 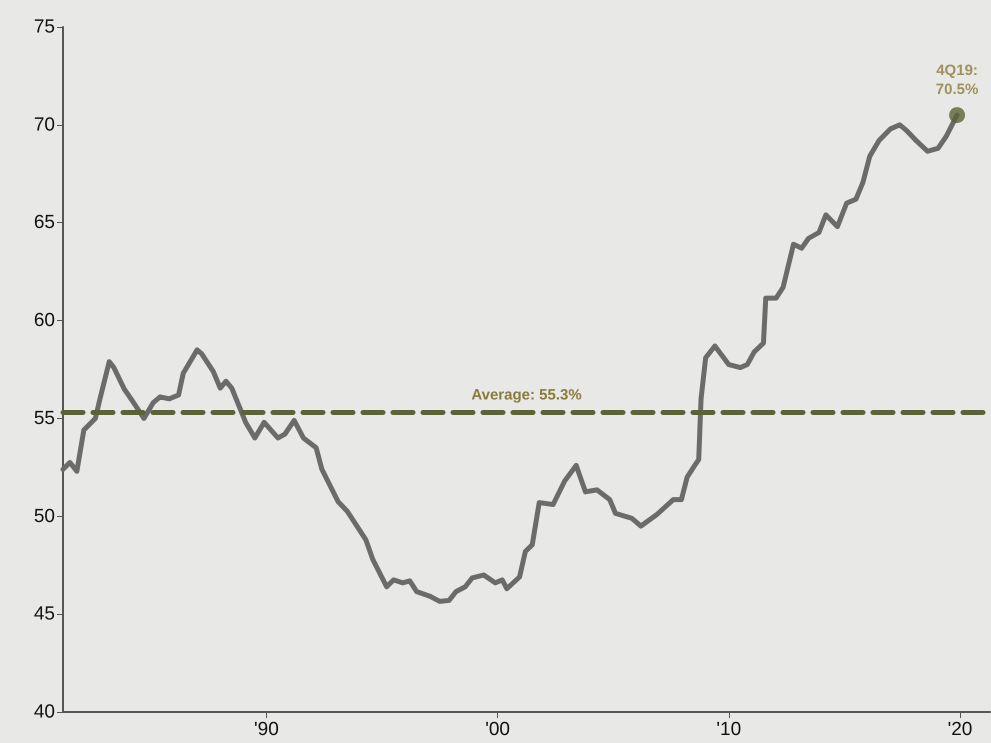 I want to click on y-tick-label: 65, so click(x=44, y=223).